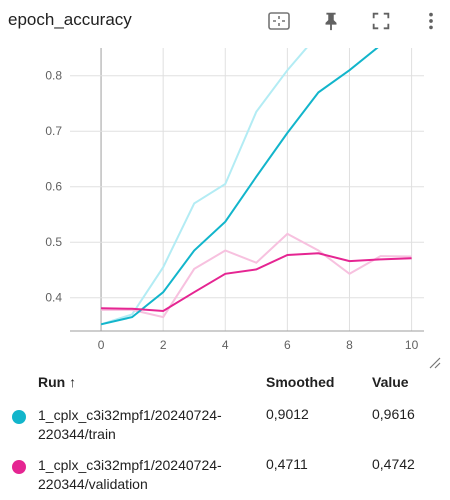 The width and height of the screenshot is (450, 500). Describe the element at coordinates (163, 345) in the screenshot. I see `x-tick-label: 2` at that location.